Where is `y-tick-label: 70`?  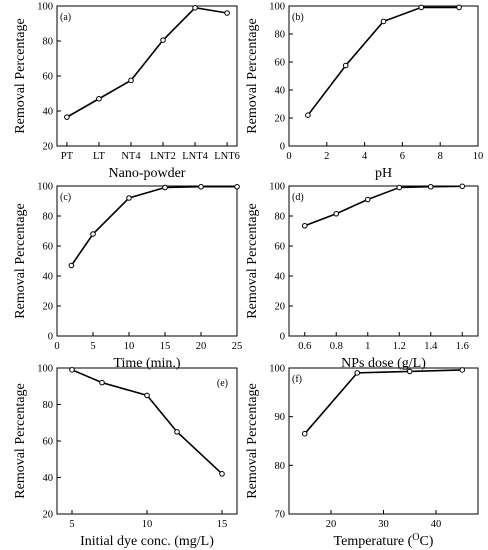 y-tick-label: 70 is located at coordinates (280, 515).